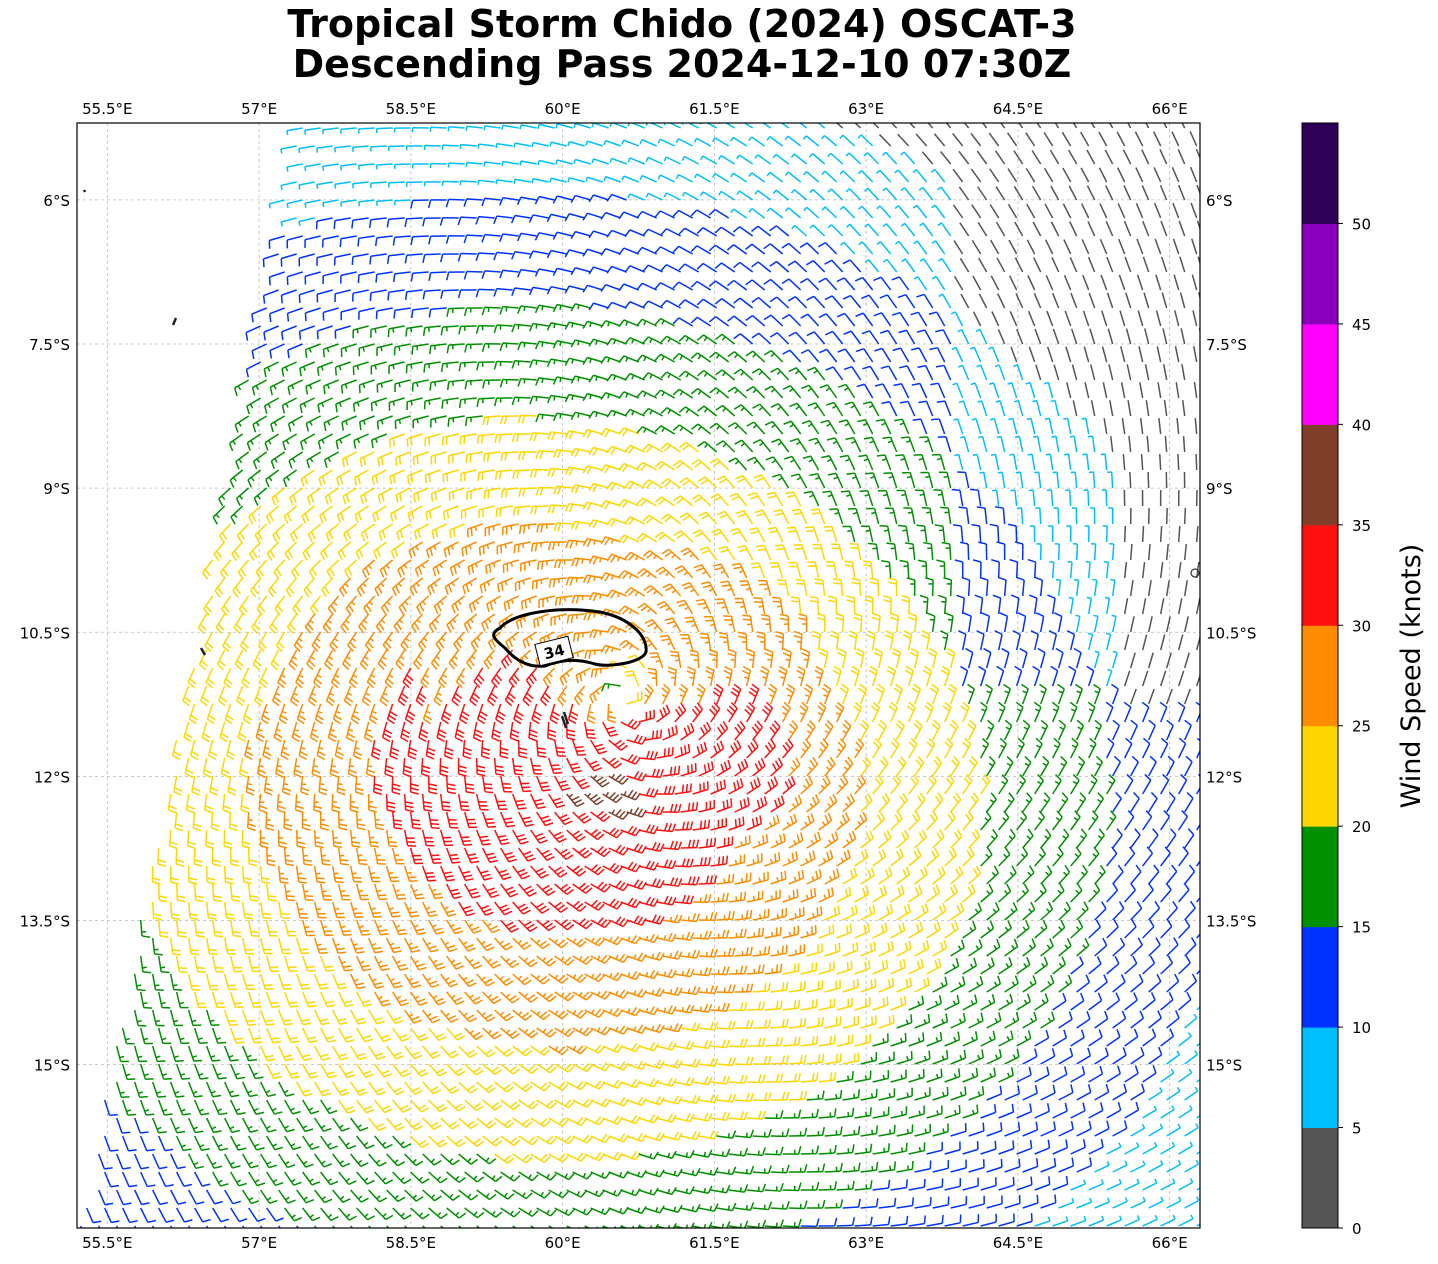 The image size is (1438, 1264). Describe the element at coordinates (203, 651) in the screenshot. I see `island` at that location.